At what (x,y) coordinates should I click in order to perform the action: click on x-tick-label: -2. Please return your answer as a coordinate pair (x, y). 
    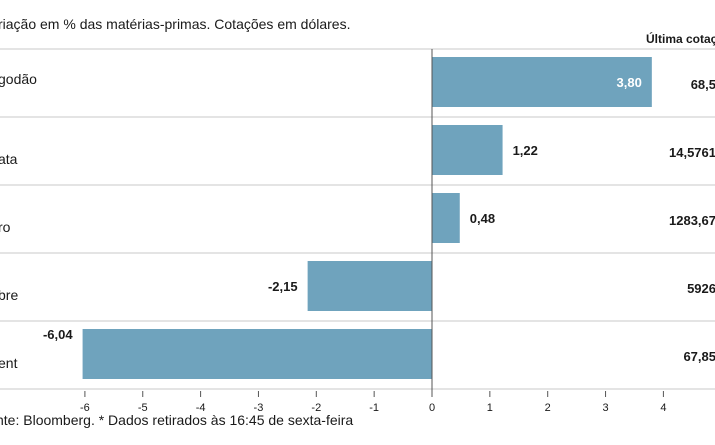
    Looking at the image, I should click on (316, 408).